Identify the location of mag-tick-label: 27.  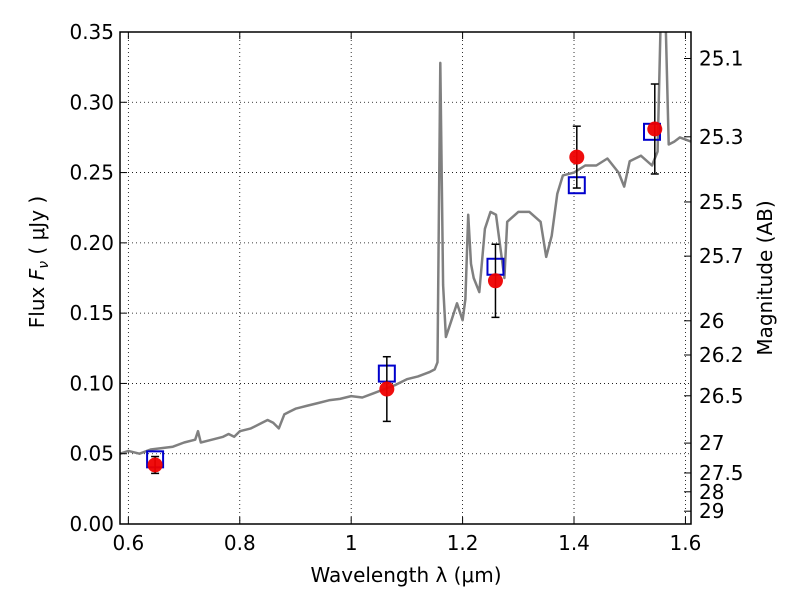
(711, 443).